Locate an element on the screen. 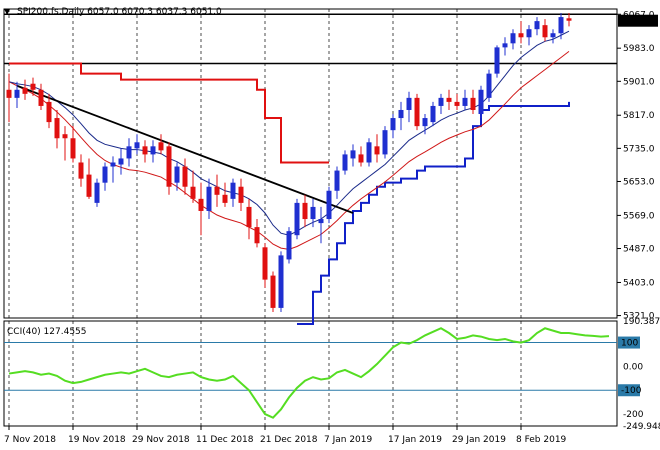 The image size is (660, 450). x-tick-label: 11 Dec 2018 is located at coordinates (225, 440).